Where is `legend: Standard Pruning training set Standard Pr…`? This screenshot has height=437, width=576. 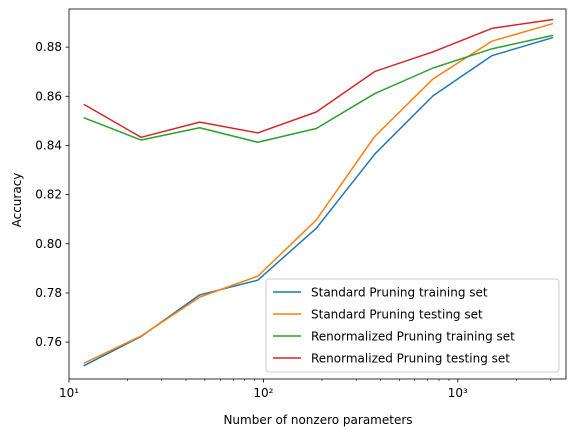 legend: Standard Pruning training set Standard Pr… is located at coordinates (412, 325).